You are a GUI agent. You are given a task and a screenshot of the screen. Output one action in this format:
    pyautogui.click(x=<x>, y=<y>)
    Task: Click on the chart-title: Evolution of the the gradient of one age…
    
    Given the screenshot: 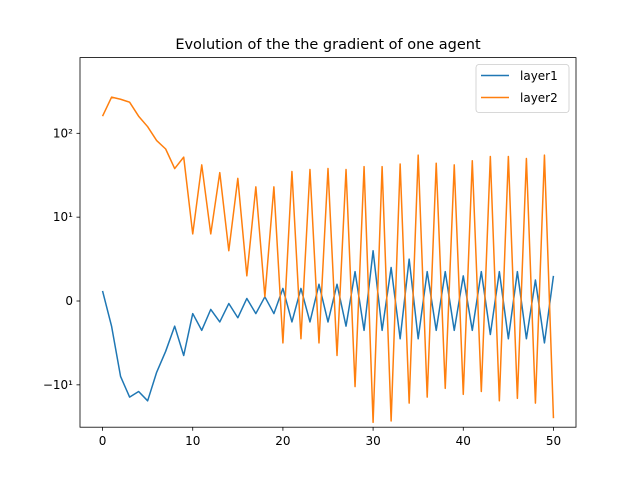 What is the action you would take?
    pyautogui.click(x=328, y=45)
    